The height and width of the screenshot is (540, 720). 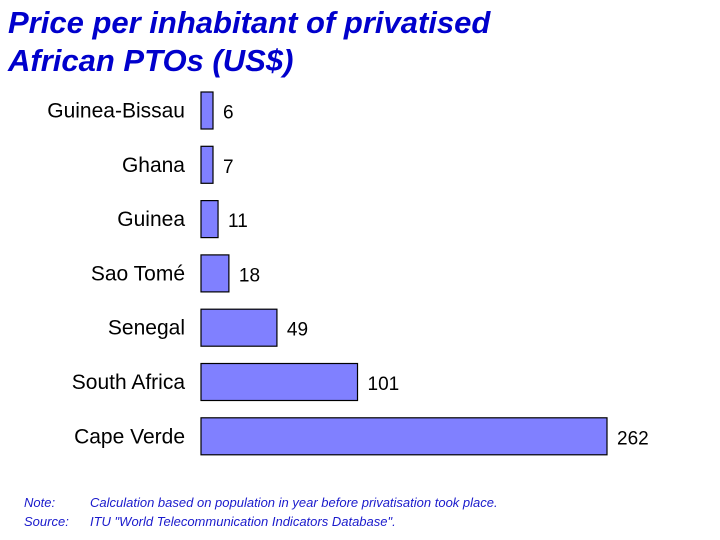 What do you see at coordinates (146, 328) in the screenshot?
I see `category-label-senegal: Senegal` at bounding box center [146, 328].